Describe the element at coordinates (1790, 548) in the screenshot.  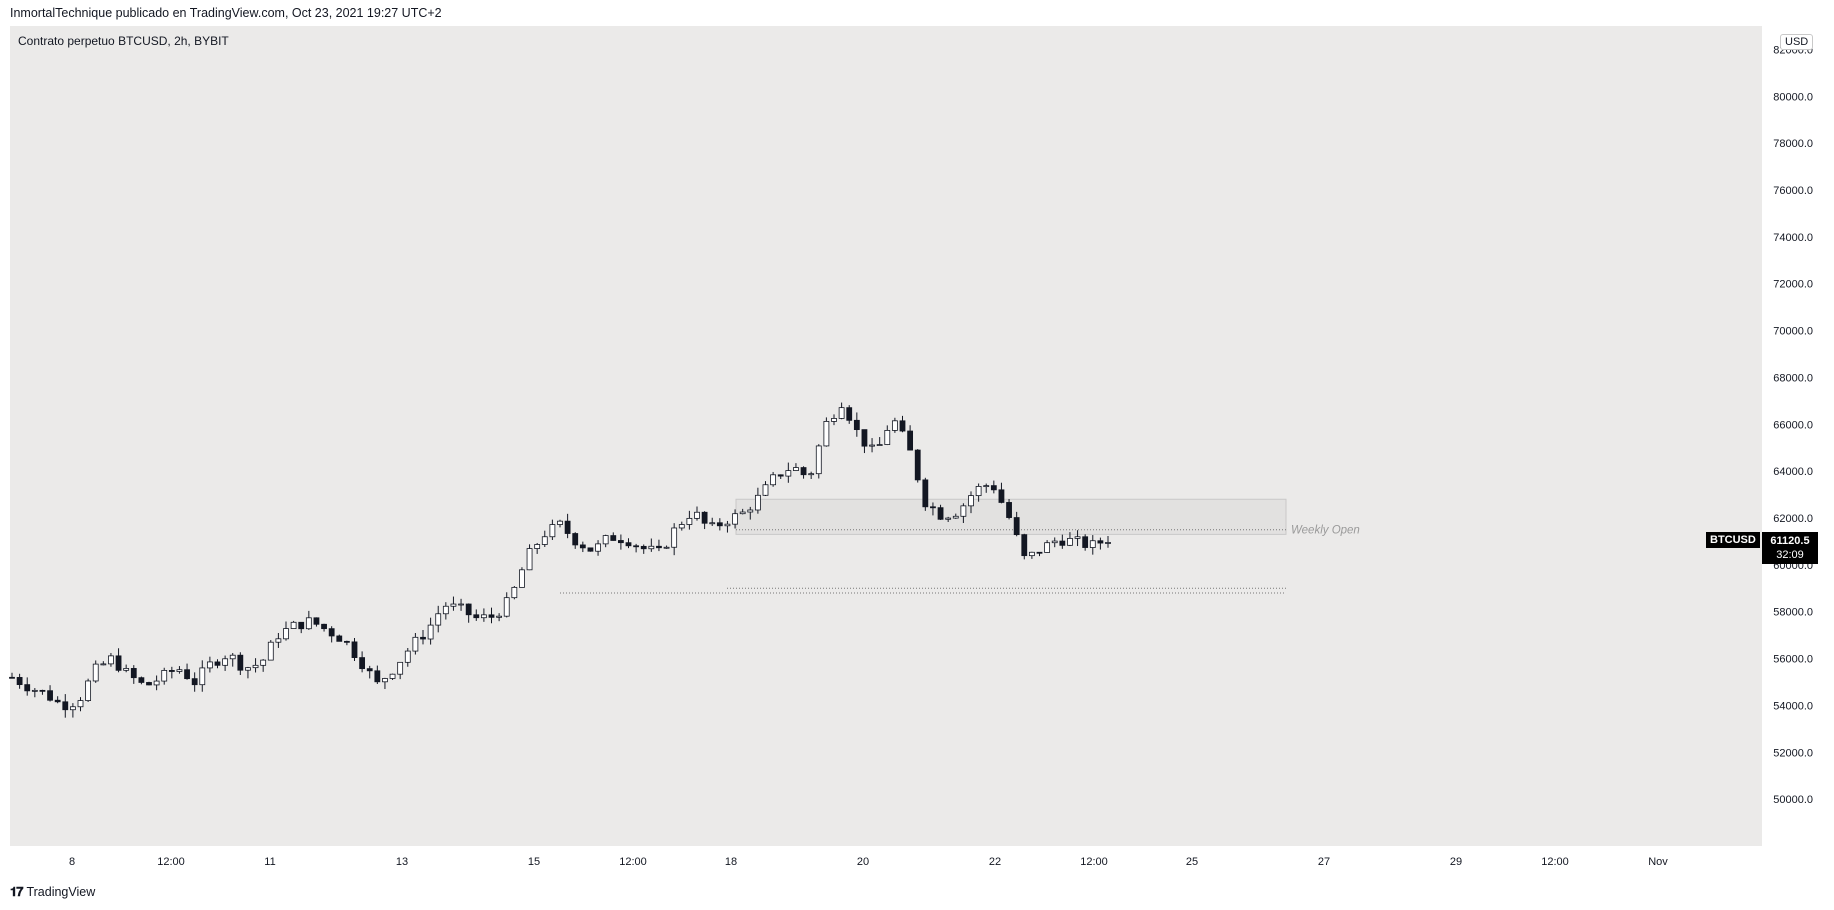
I see `last-price-tag: 61120.5 32:09` at that location.